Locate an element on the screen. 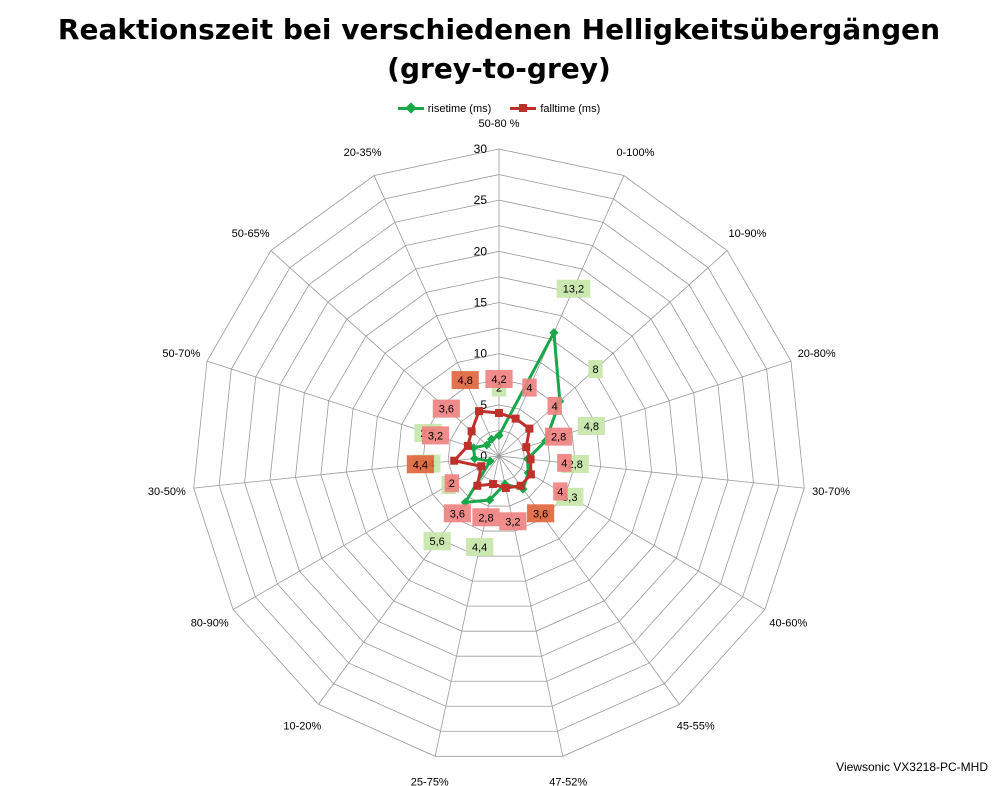 The height and width of the screenshot is (786, 998). radial-tick-label: 20 is located at coordinates (481, 251).